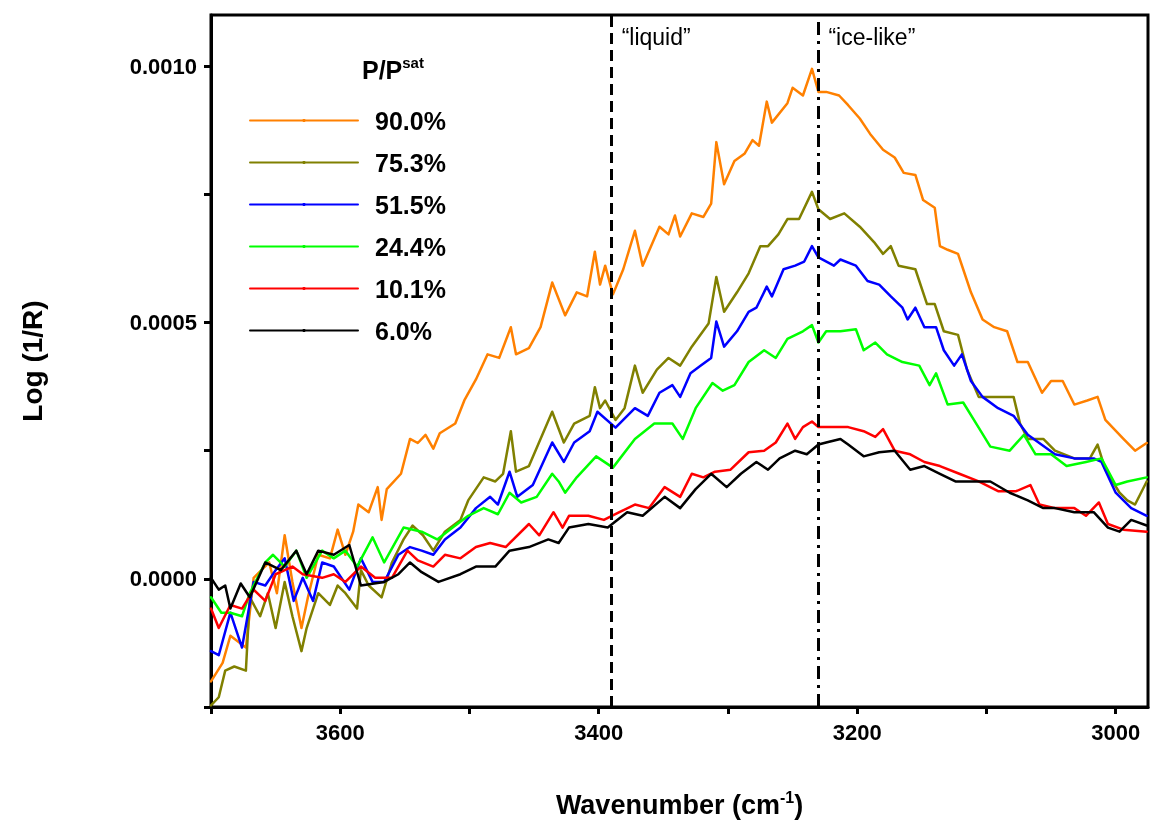  What do you see at coordinates (32, 361) in the screenshot?
I see `y-axis-title: Log (1/R)` at bounding box center [32, 361].